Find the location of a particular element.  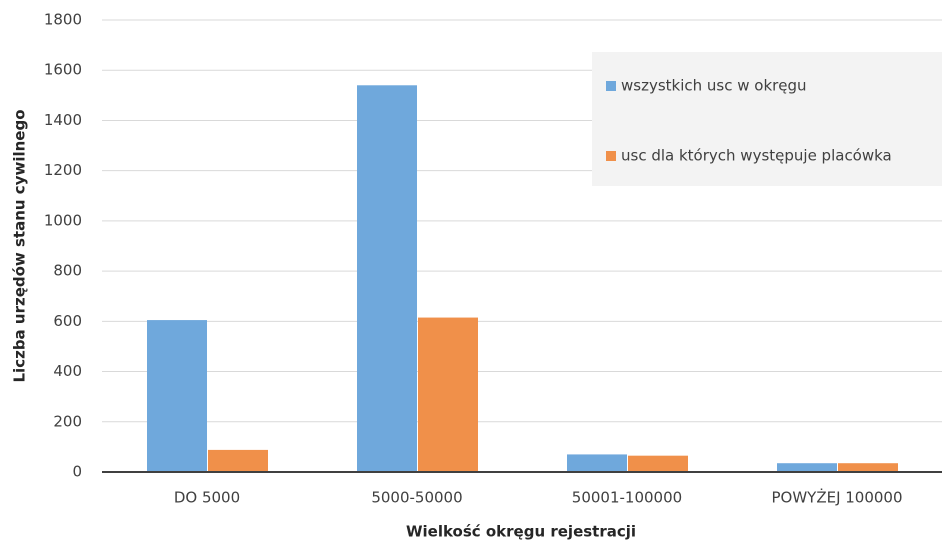

y-tick-label: 1800 is located at coordinates (63, 20).